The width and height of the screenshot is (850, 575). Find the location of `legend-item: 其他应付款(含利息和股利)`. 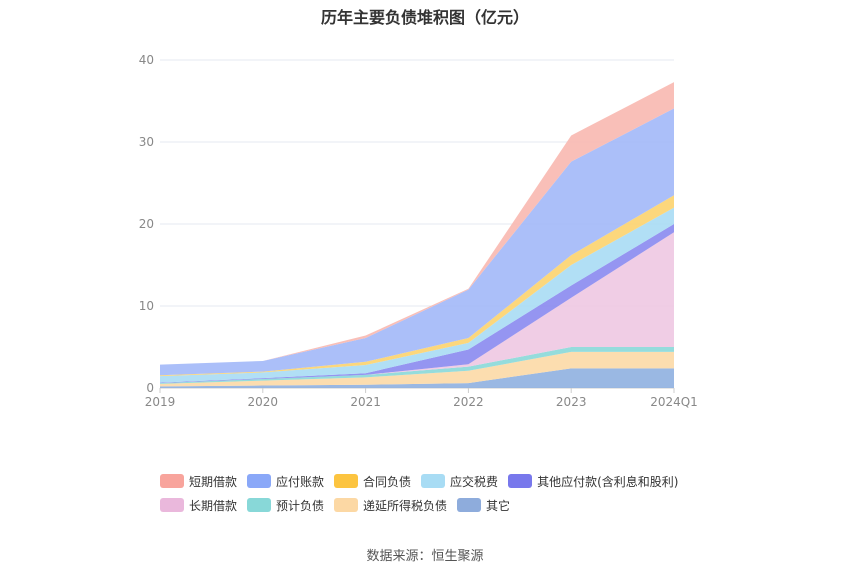

legend-item: 其他应付款(含利息和股利) is located at coordinates (593, 481).